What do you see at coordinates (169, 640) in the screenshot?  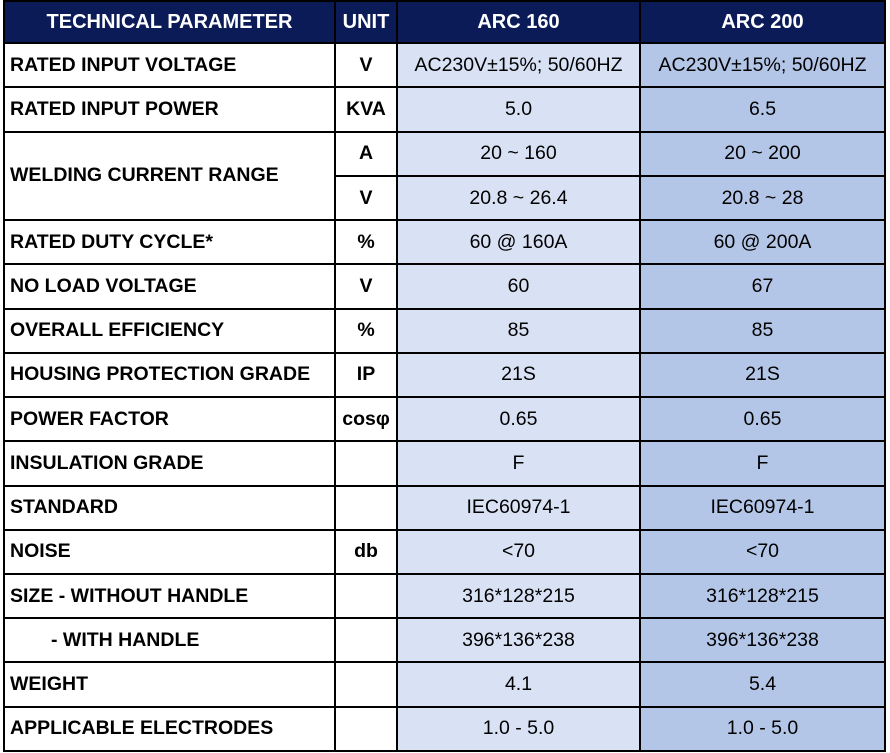 I see `param-label: - WITH HANDLE` at bounding box center [169, 640].